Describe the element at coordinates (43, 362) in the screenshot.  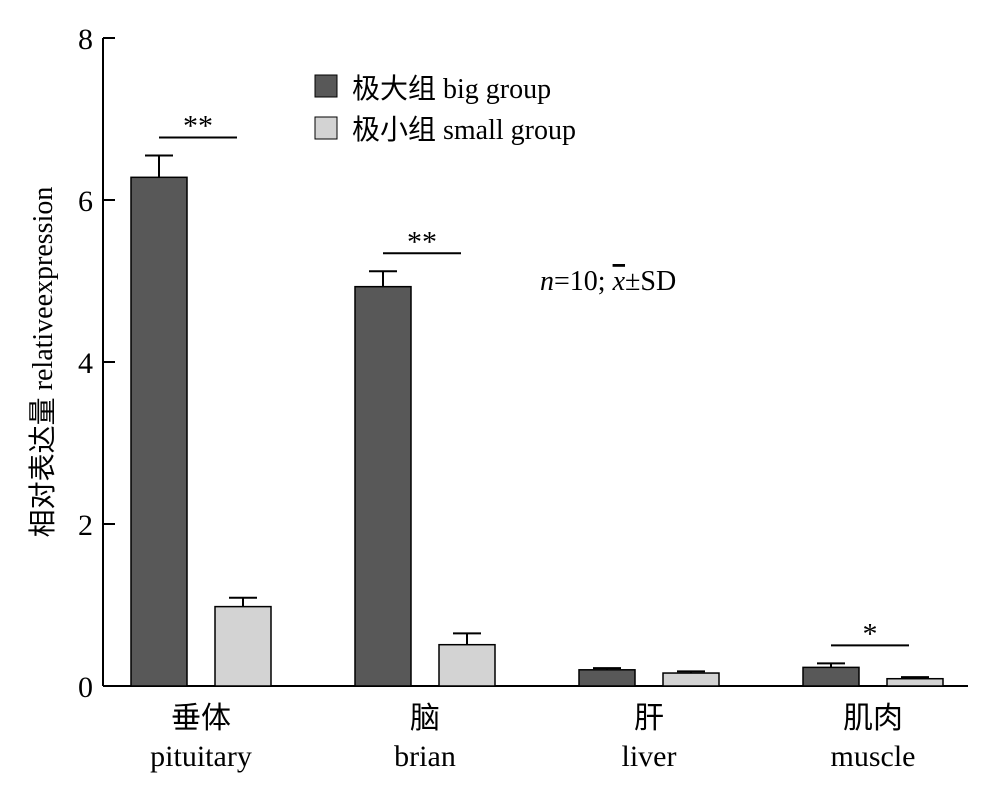
I see `y-axis-label: 相对表达量 relativeexpression` at that location.